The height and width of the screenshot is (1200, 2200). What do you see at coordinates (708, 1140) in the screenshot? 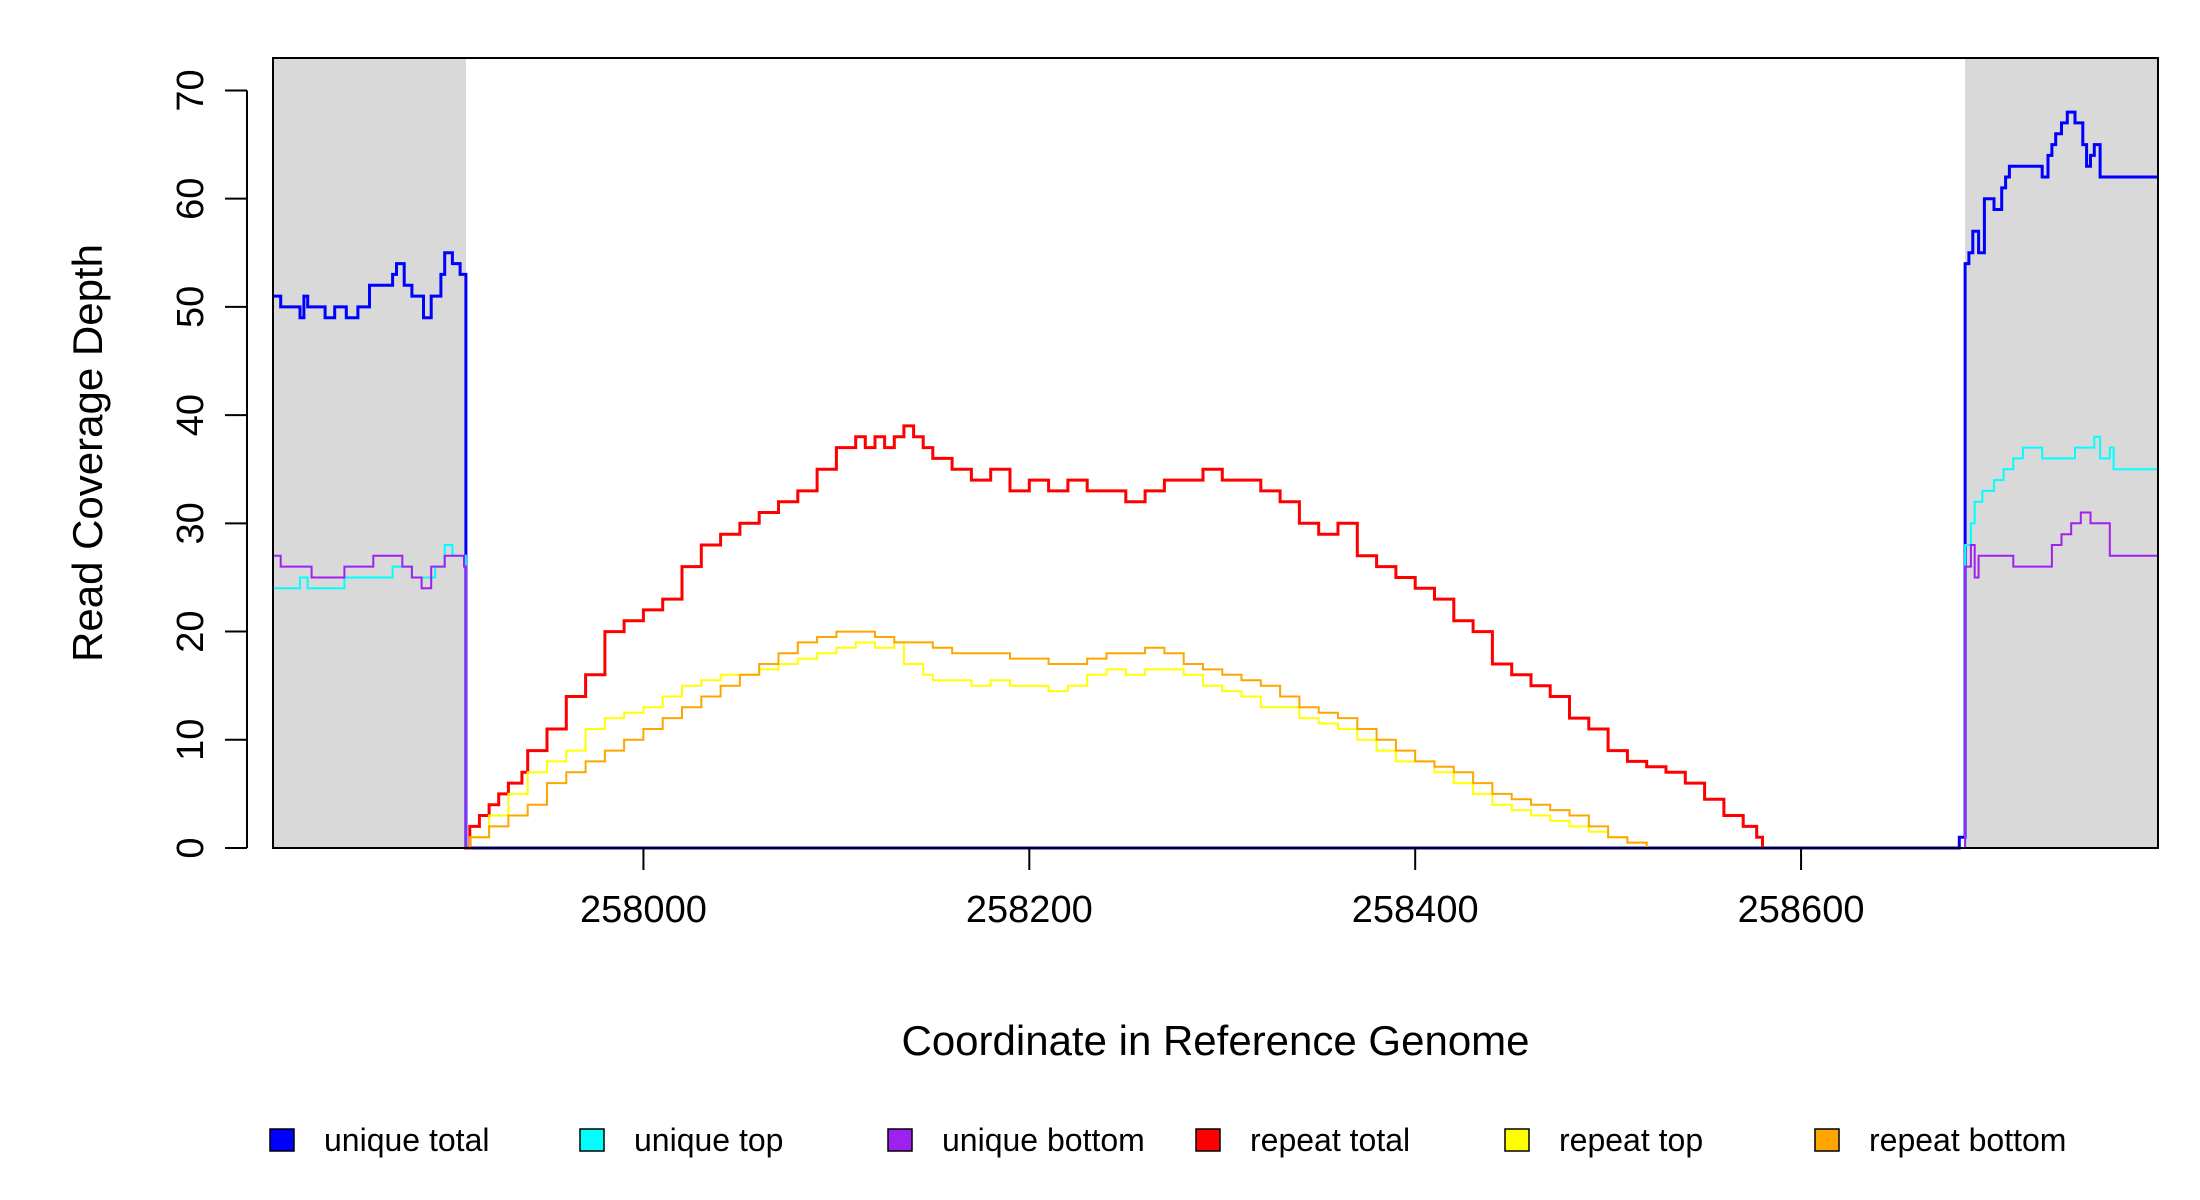
I see `legend-label-2: unique top` at bounding box center [708, 1140].